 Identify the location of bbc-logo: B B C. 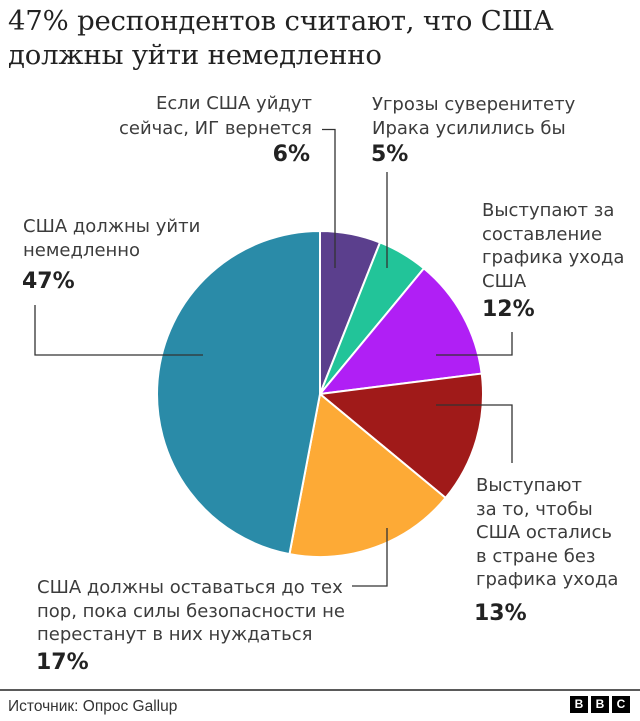
(600, 704).